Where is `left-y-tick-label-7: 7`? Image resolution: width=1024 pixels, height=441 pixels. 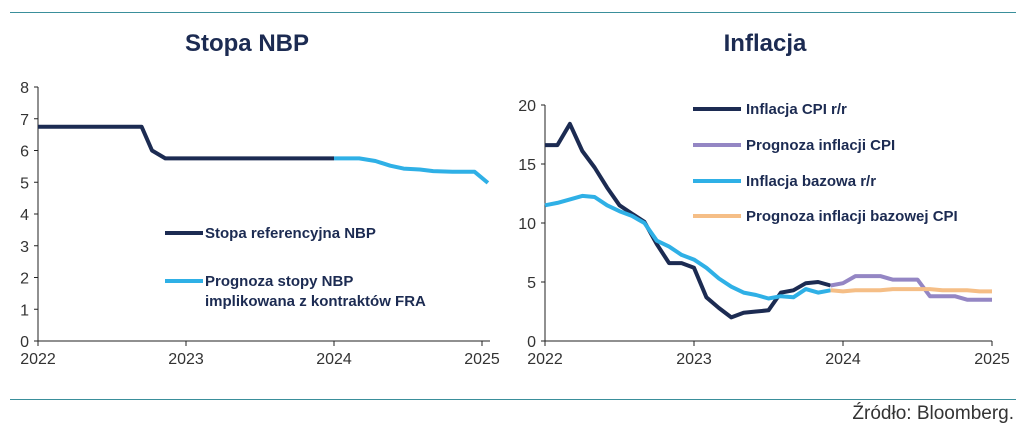 left-y-tick-label-7: 7 is located at coordinates (24, 120).